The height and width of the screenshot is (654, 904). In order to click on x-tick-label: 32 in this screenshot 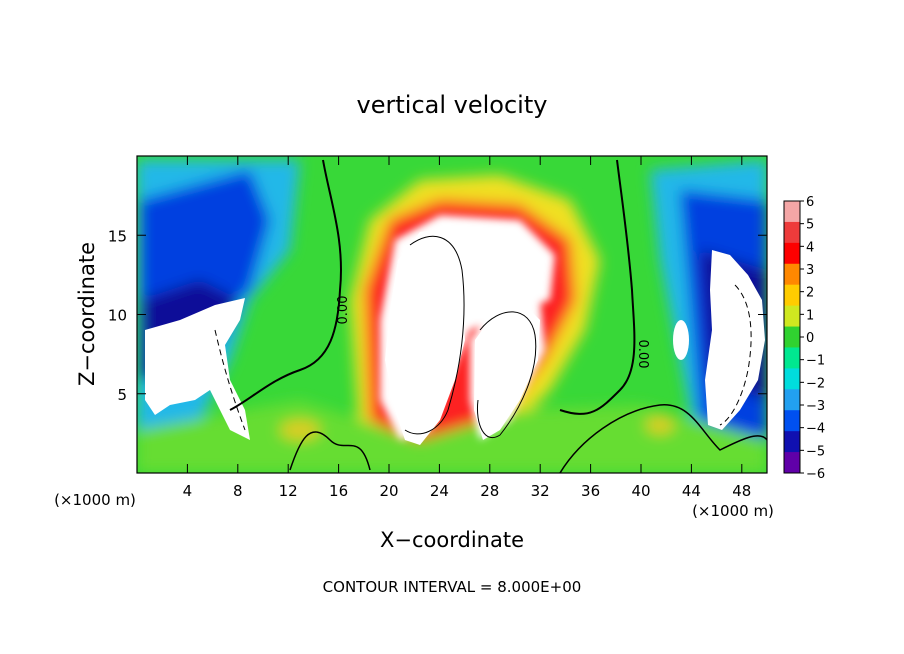, I will do `click(540, 491)`.